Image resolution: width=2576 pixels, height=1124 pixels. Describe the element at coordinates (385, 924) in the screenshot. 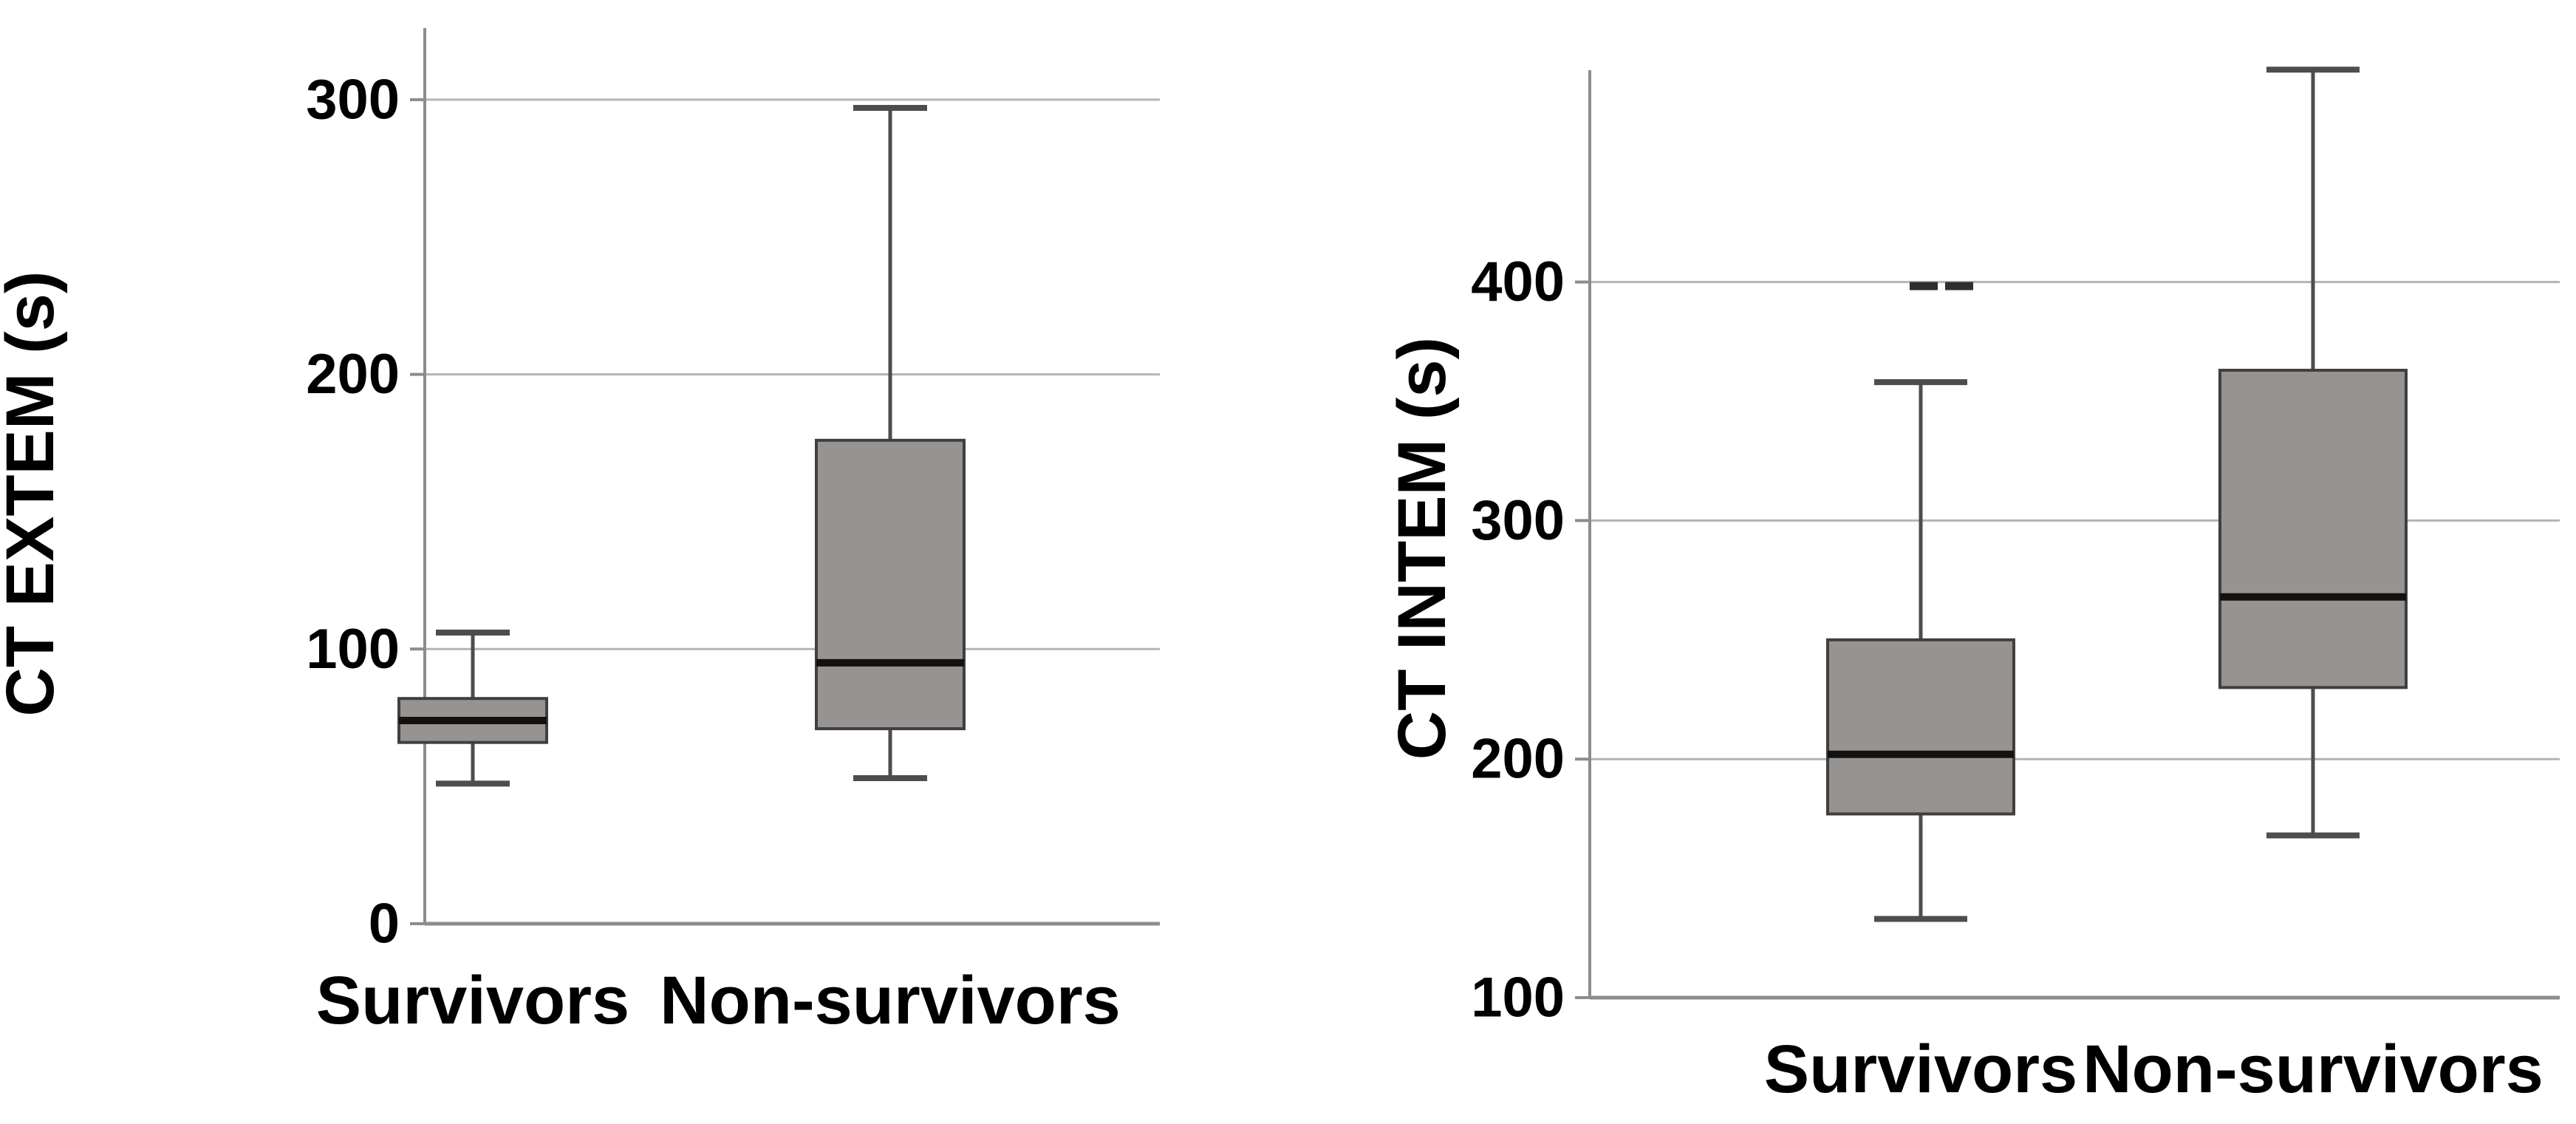

I see `y-tick-label: 0` at that location.